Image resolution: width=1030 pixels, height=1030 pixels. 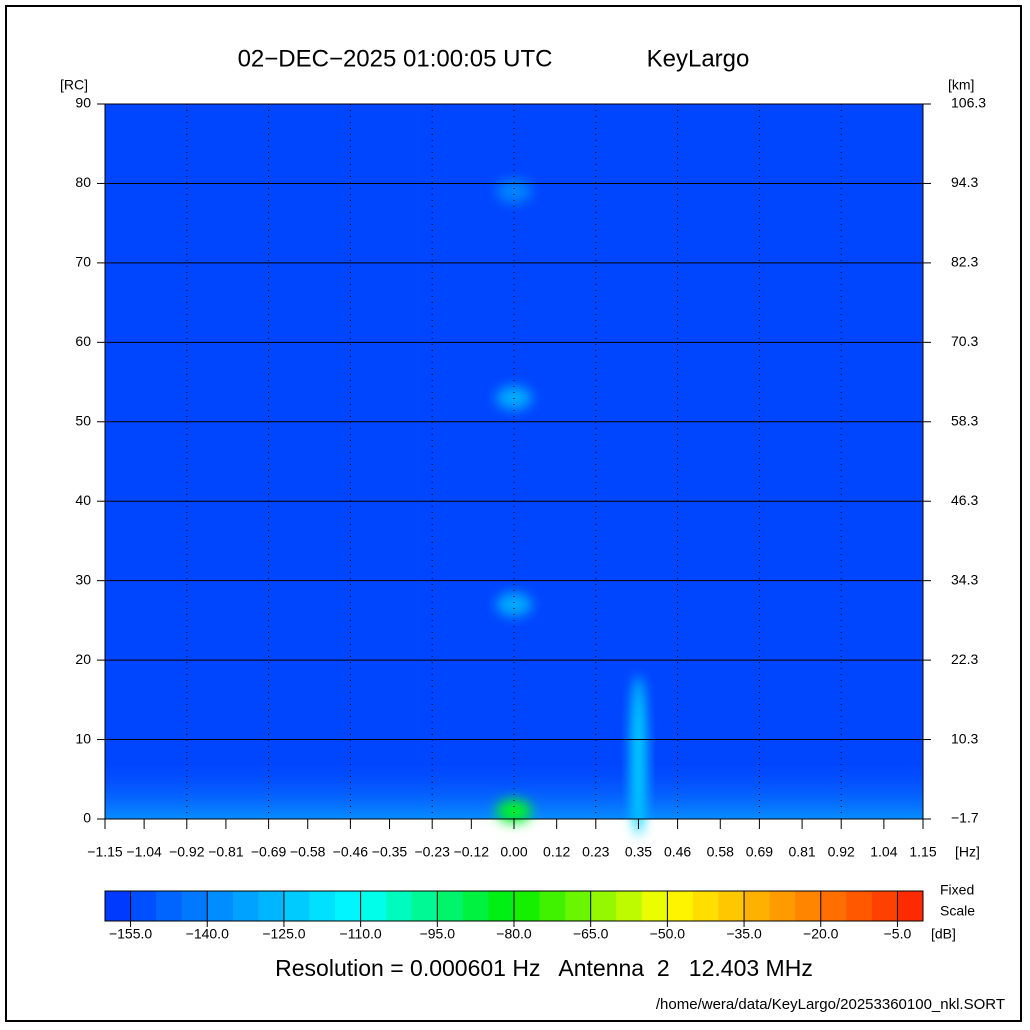 I want to click on x-tick-label: 0.81, so click(x=801, y=852).